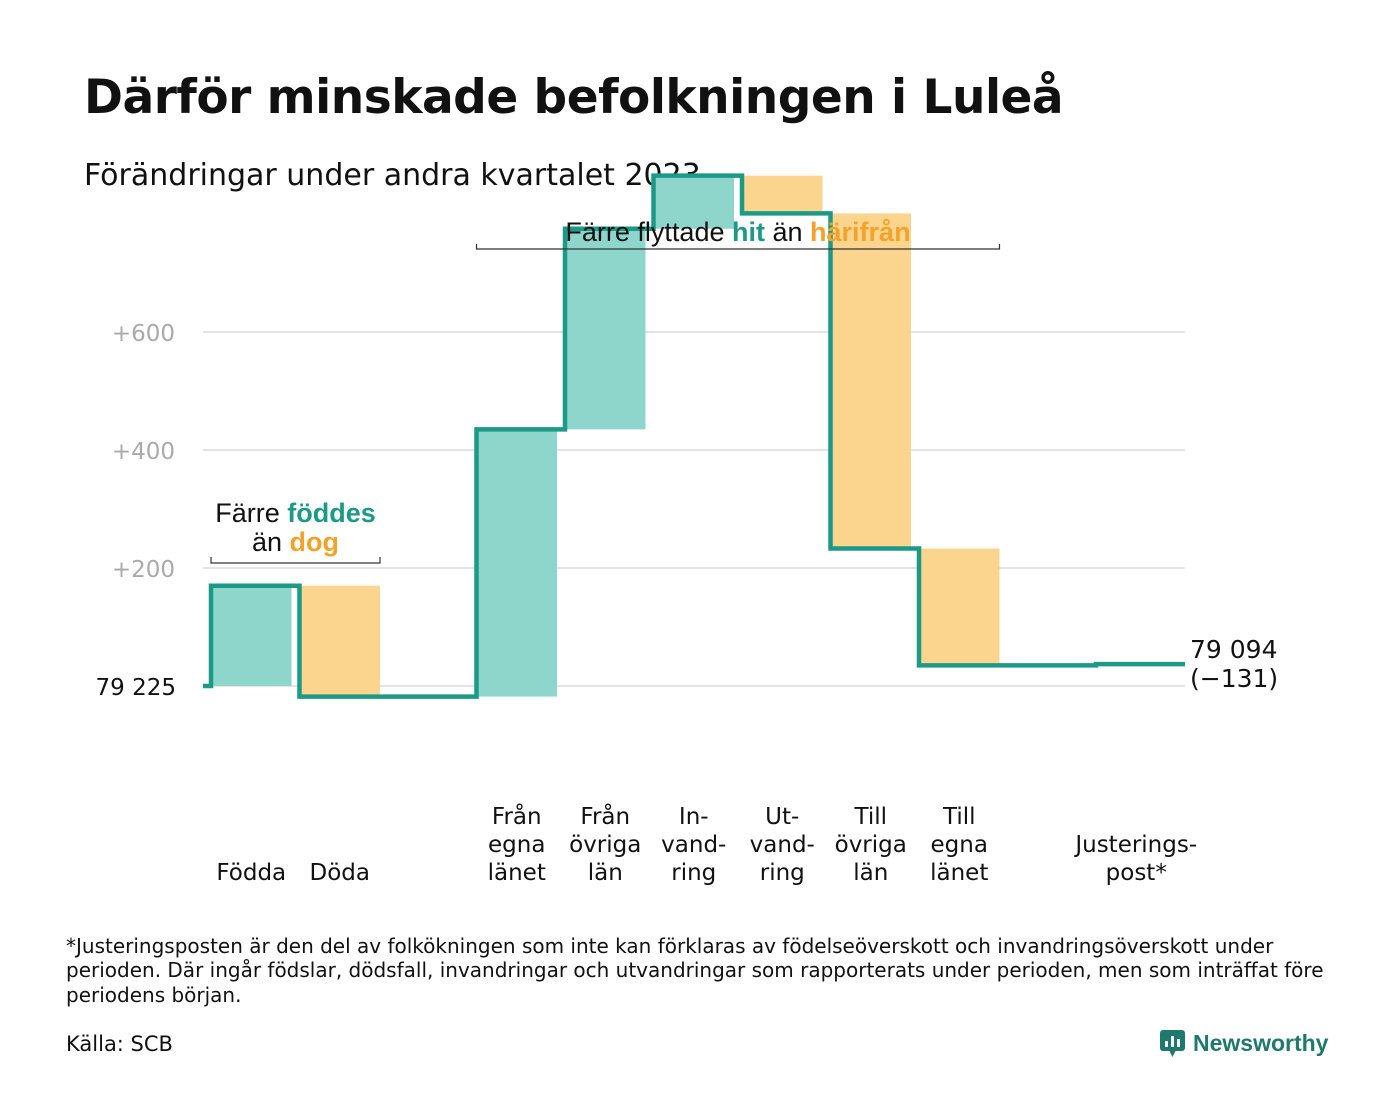 The height and width of the screenshot is (1120, 1400). I want to click on natural-annotation-text: Färre, so click(251, 513).